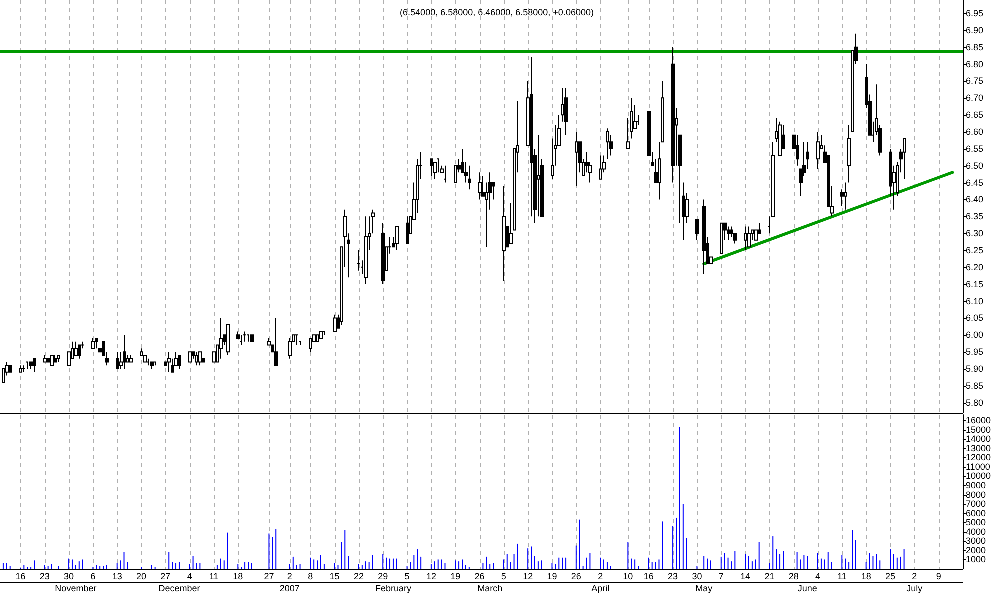 This screenshot has width=994, height=595. Describe the element at coordinates (976, 541) in the screenshot. I see `y-tick-label: 3000` at that location.